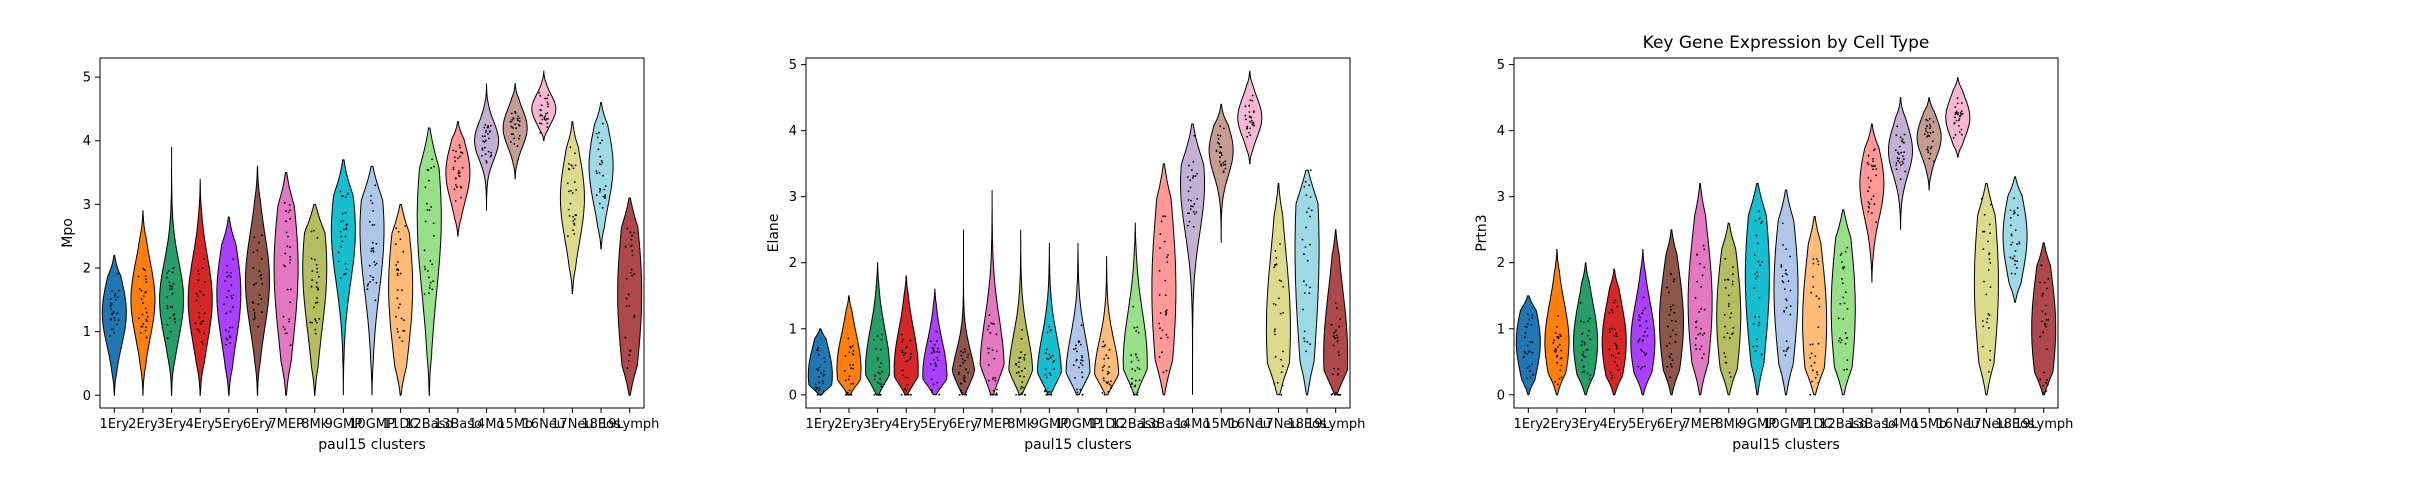 The image size is (2413, 480). I want to click on y-tick-label: 1, so click(793, 329).